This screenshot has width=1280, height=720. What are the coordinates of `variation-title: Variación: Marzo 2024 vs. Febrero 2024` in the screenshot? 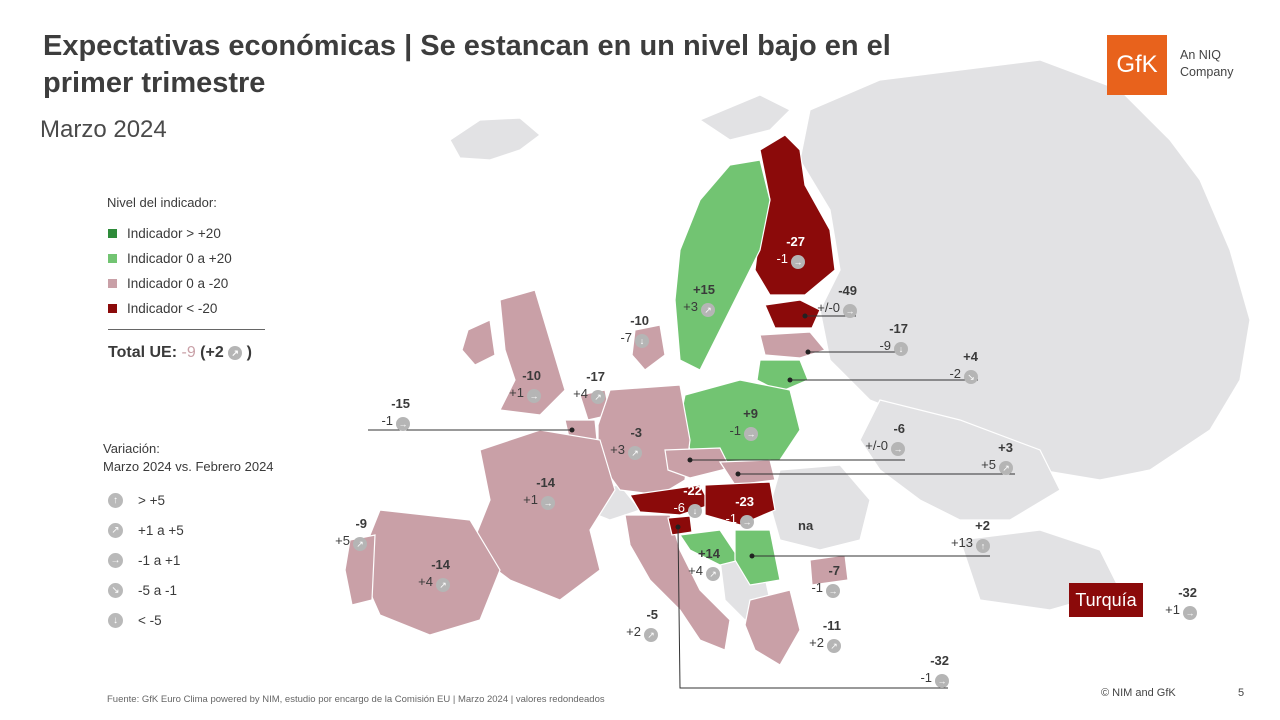 It's located at (188, 458).